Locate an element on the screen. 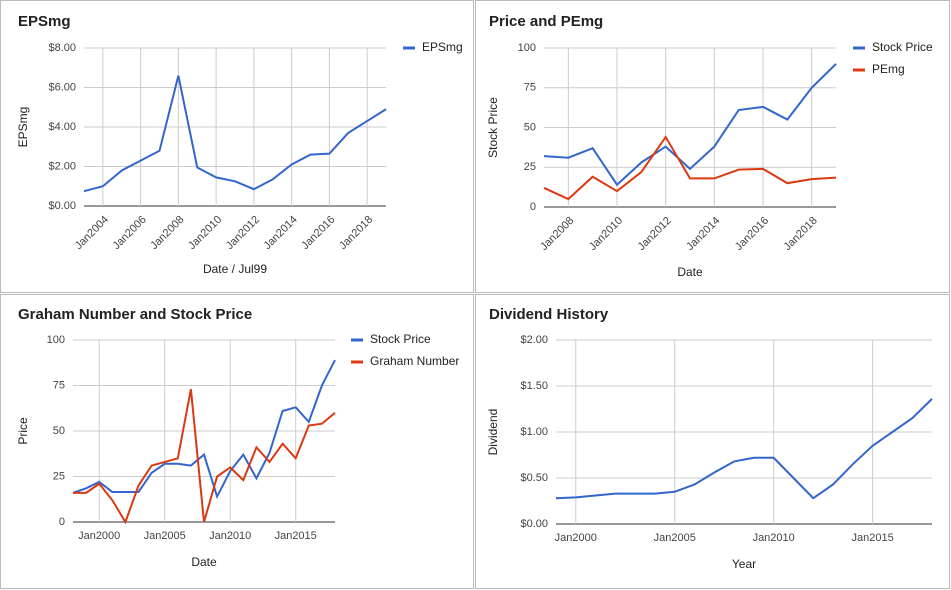 The height and width of the screenshot is (590, 951). legend-label: PEmg is located at coordinates (888, 69).